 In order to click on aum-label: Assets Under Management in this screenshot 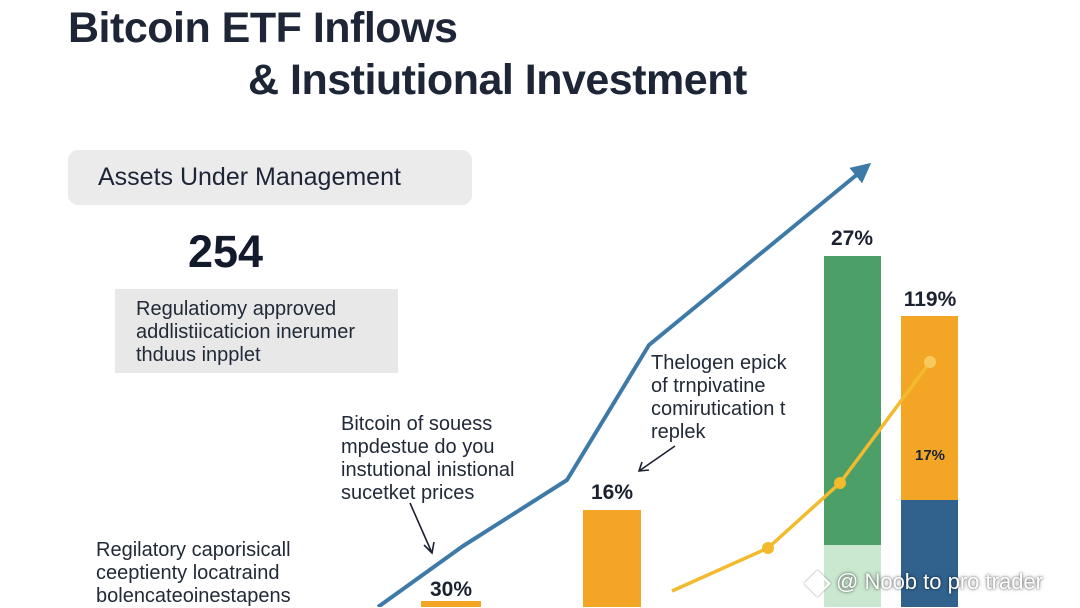, I will do `click(249, 177)`.